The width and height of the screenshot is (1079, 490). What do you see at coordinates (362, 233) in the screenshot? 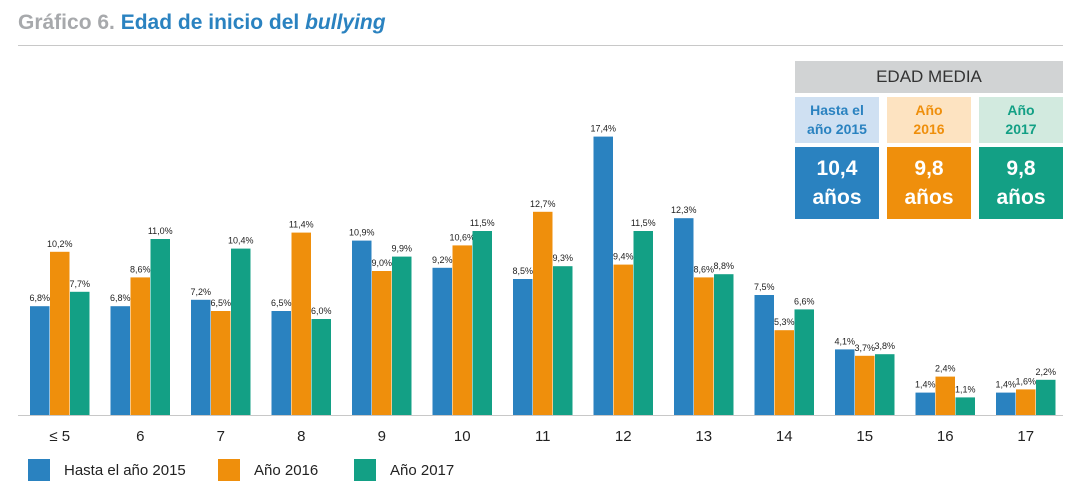
I see `data-label-2015-4: 10,9%` at bounding box center [362, 233].